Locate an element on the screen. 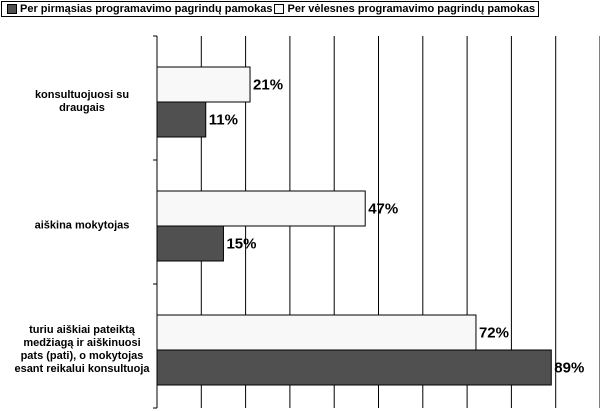 Image resolution: width=600 pixels, height=411 pixels. value-label: 72% is located at coordinates (494, 332).